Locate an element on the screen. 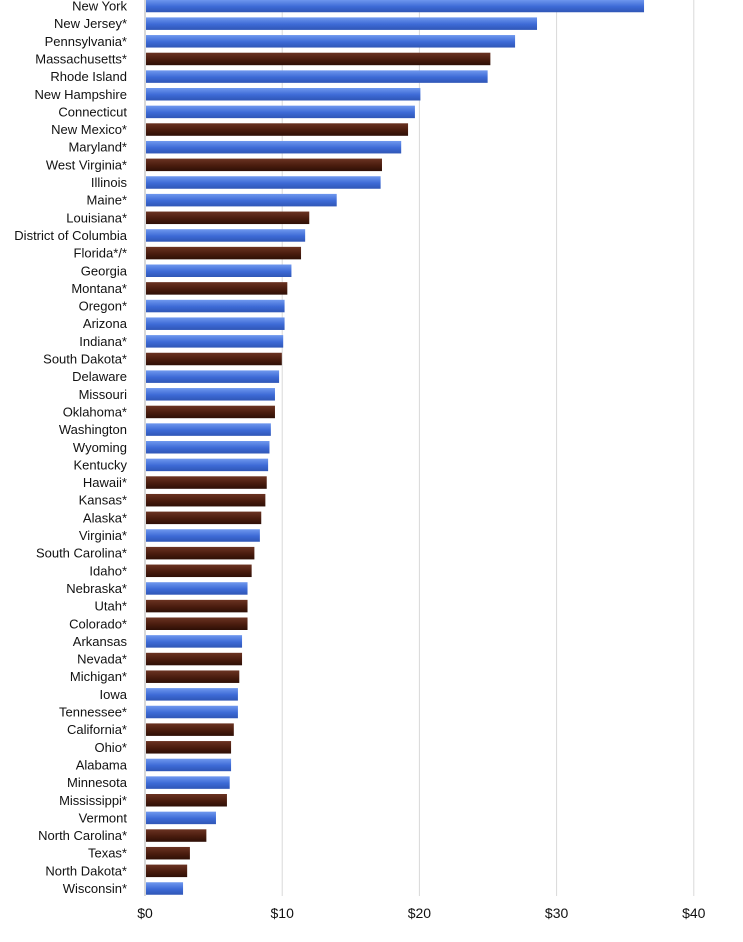  category-label: North Carolina* is located at coordinates (82, 835).